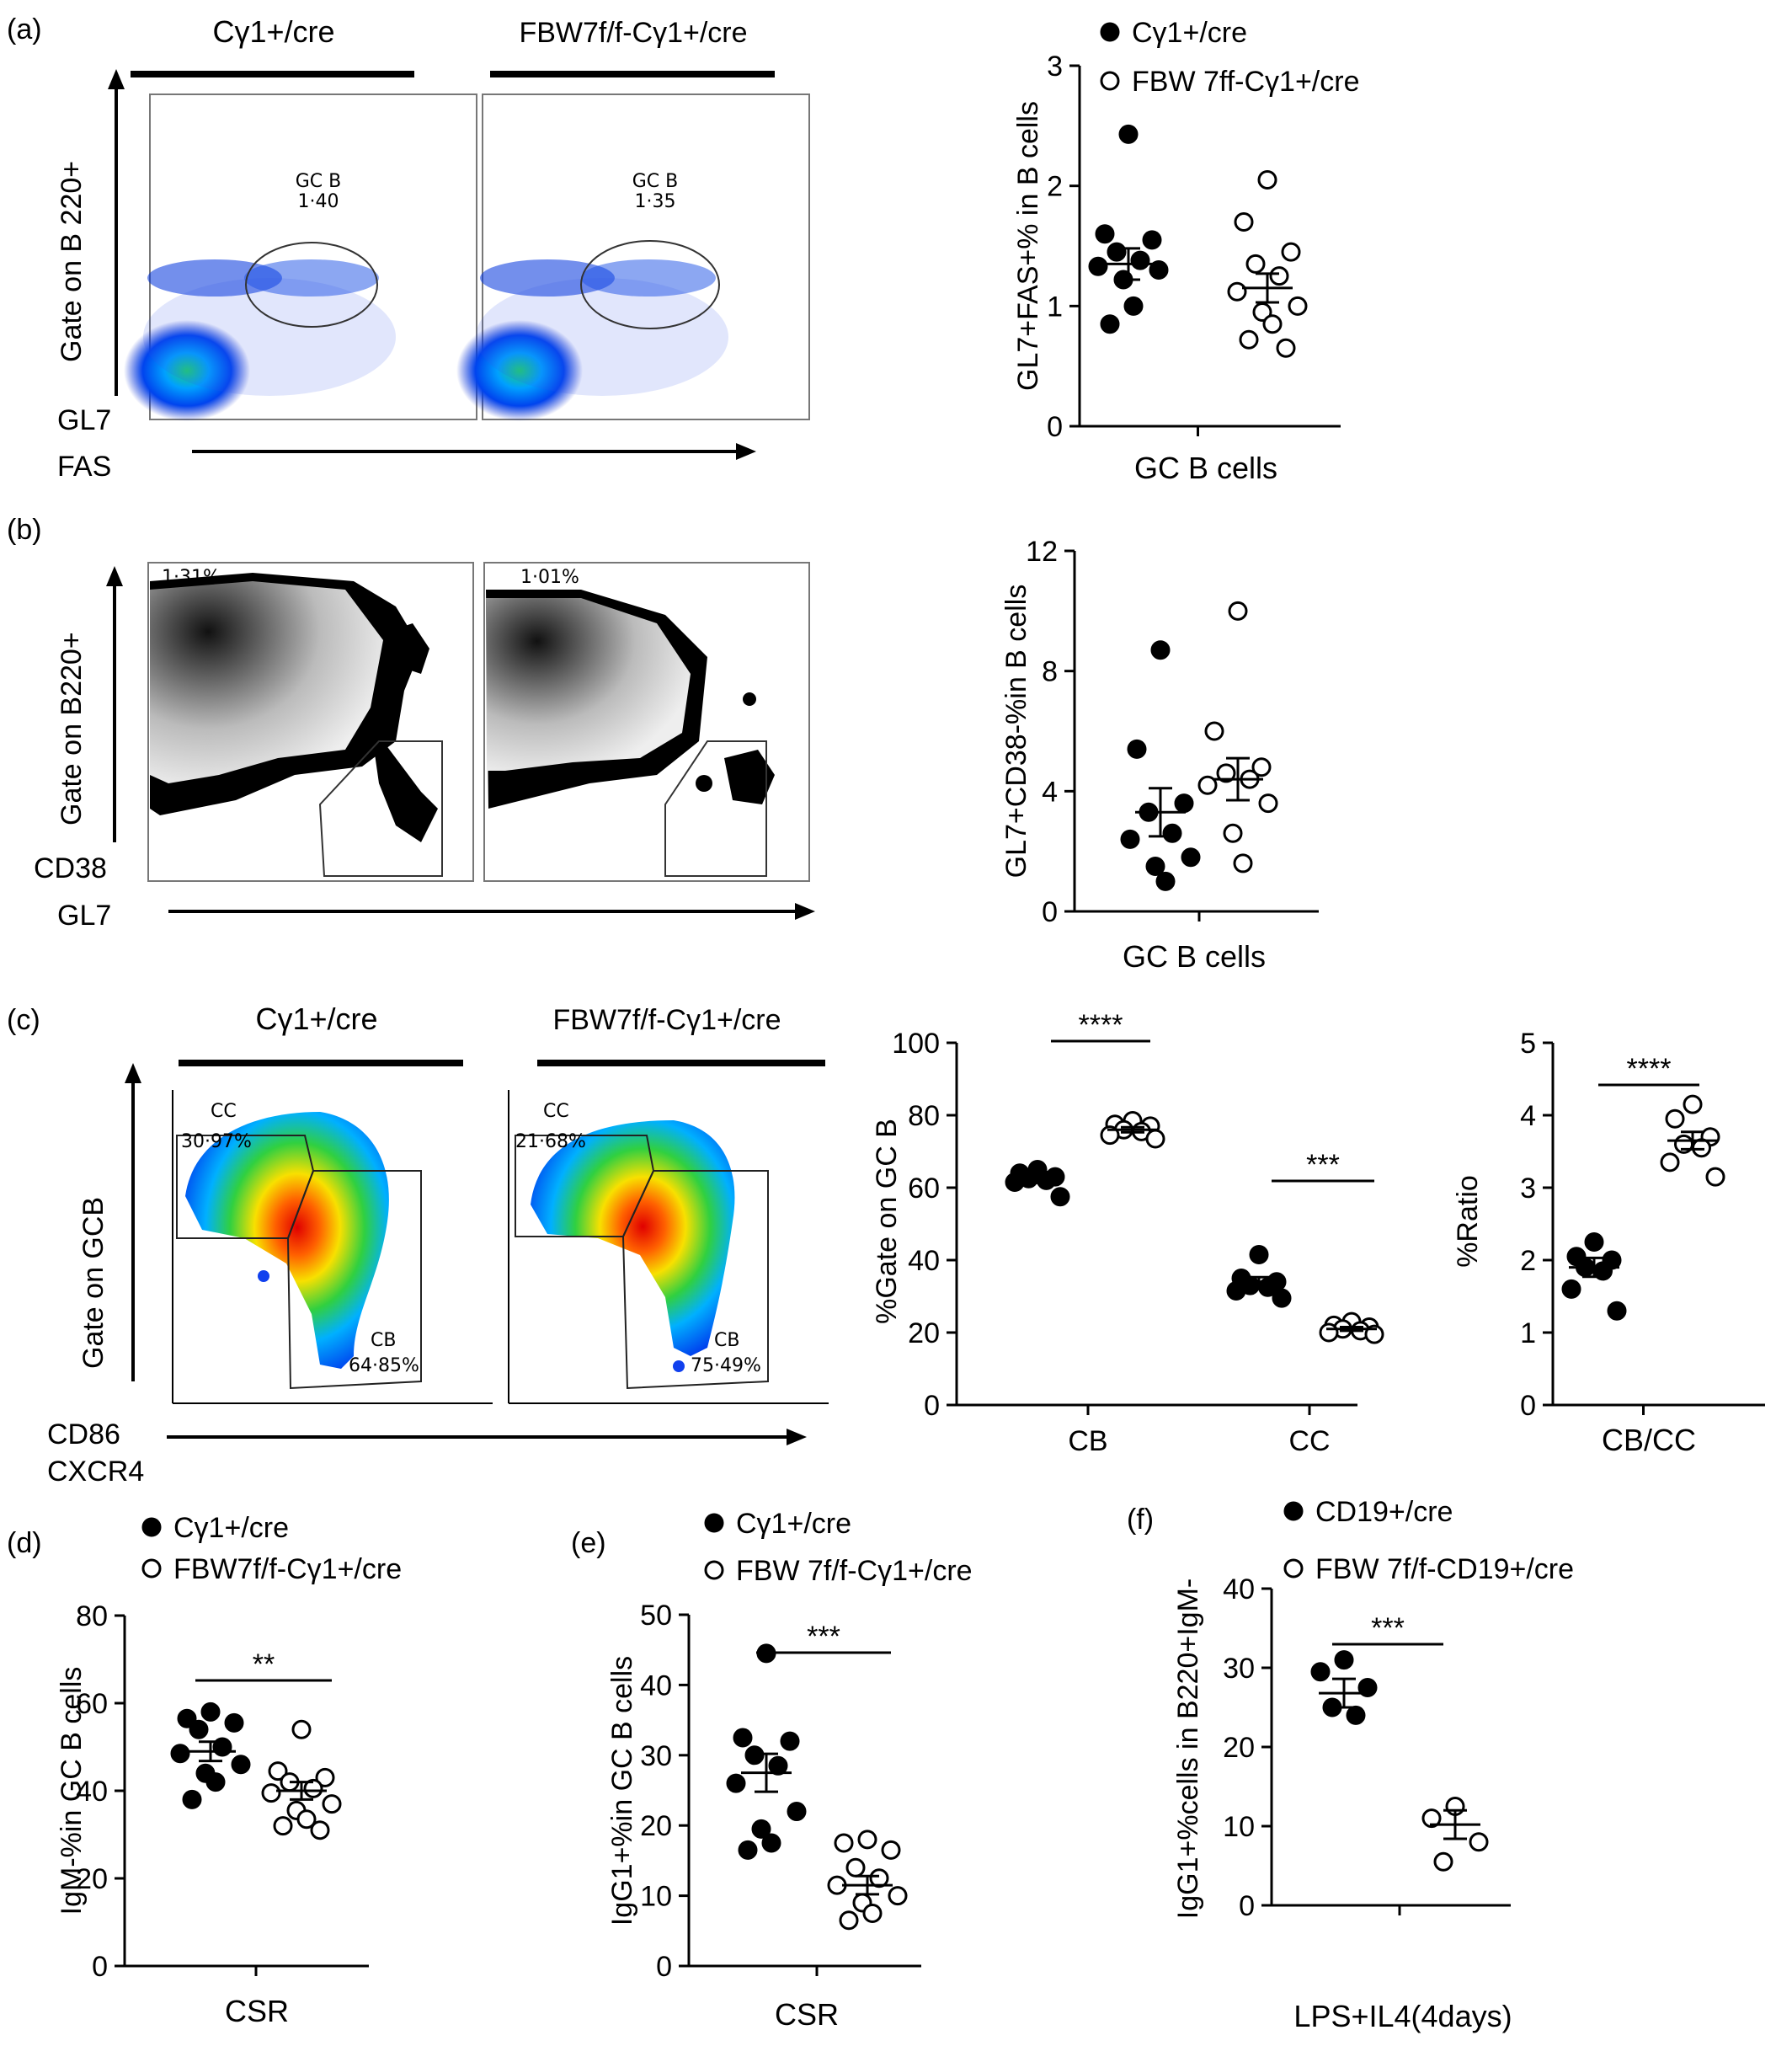 The width and height of the screenshot is (1792, 2046). I want to click on d-scatter-xlabel: CSR, so click(257, 2011).